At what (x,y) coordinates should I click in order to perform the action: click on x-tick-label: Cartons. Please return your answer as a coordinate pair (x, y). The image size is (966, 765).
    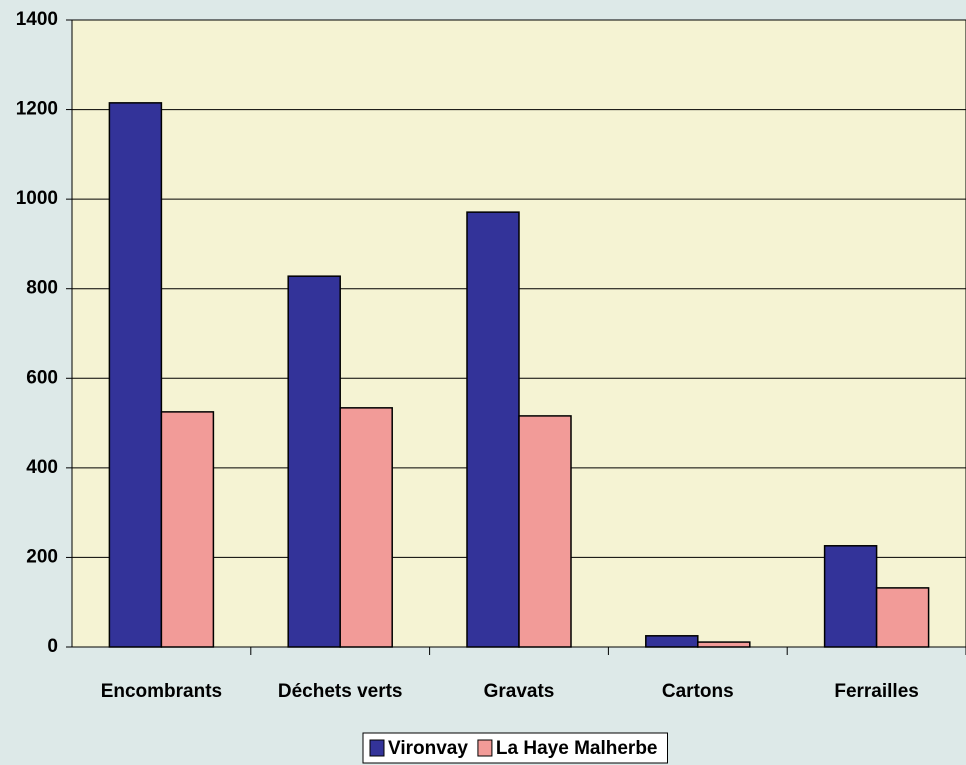
    Looking at the image, I should click on (698, 691).